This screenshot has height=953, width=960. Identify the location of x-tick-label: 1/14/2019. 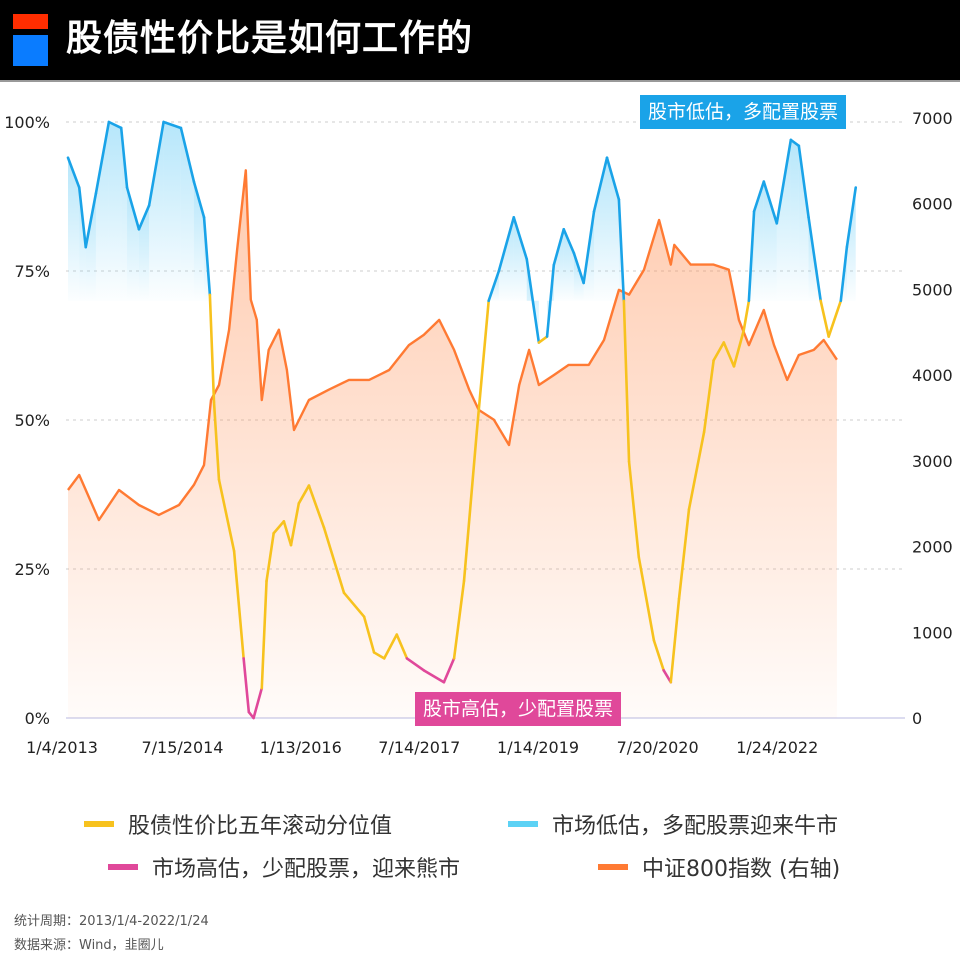
(538, 747).